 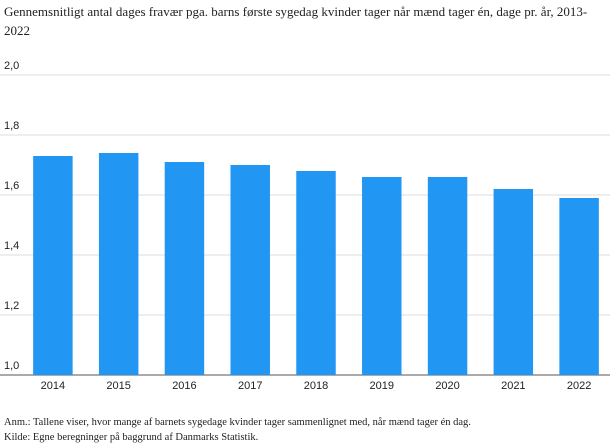 What do you see at coordinates (11, 366) in the screenshot?
I see `y-tick-label: 1,0` at bounding box center [11, 366].